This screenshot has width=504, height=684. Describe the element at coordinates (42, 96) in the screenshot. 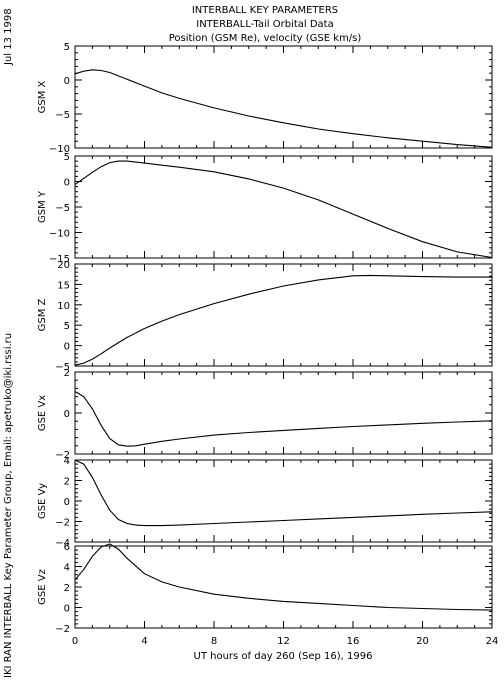

I see `y-axis-label: GSM X` at that location.